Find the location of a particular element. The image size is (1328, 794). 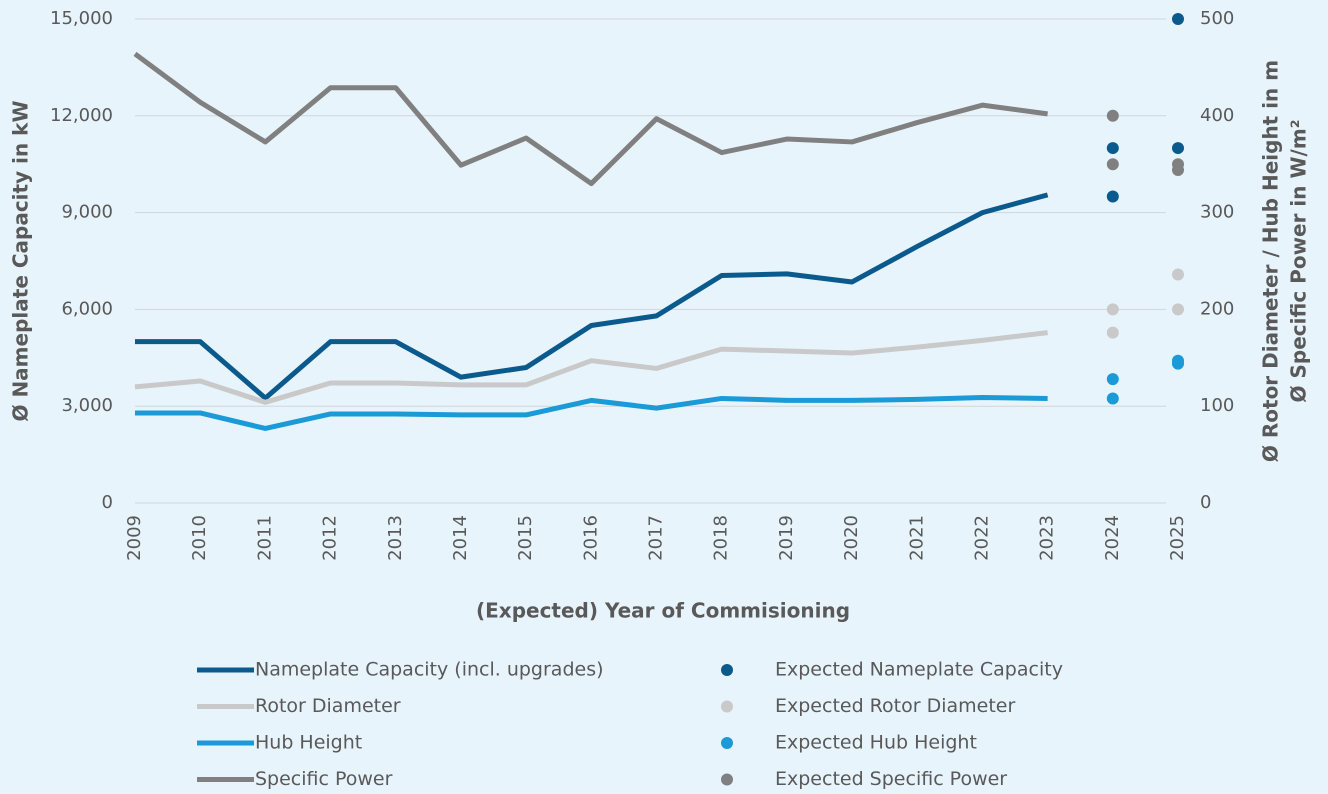

y2-axis-title: Ø Specific Power in W/m² is located at coordinates (1299, 261).